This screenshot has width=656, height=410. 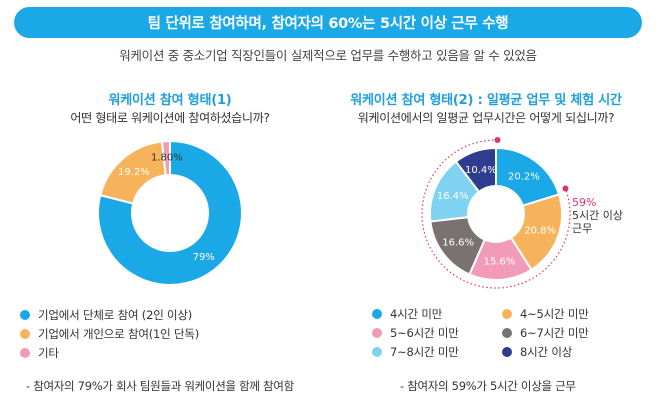 I want to click on donut2-data-label-2: 15.6%, so click(x=500, y=261).